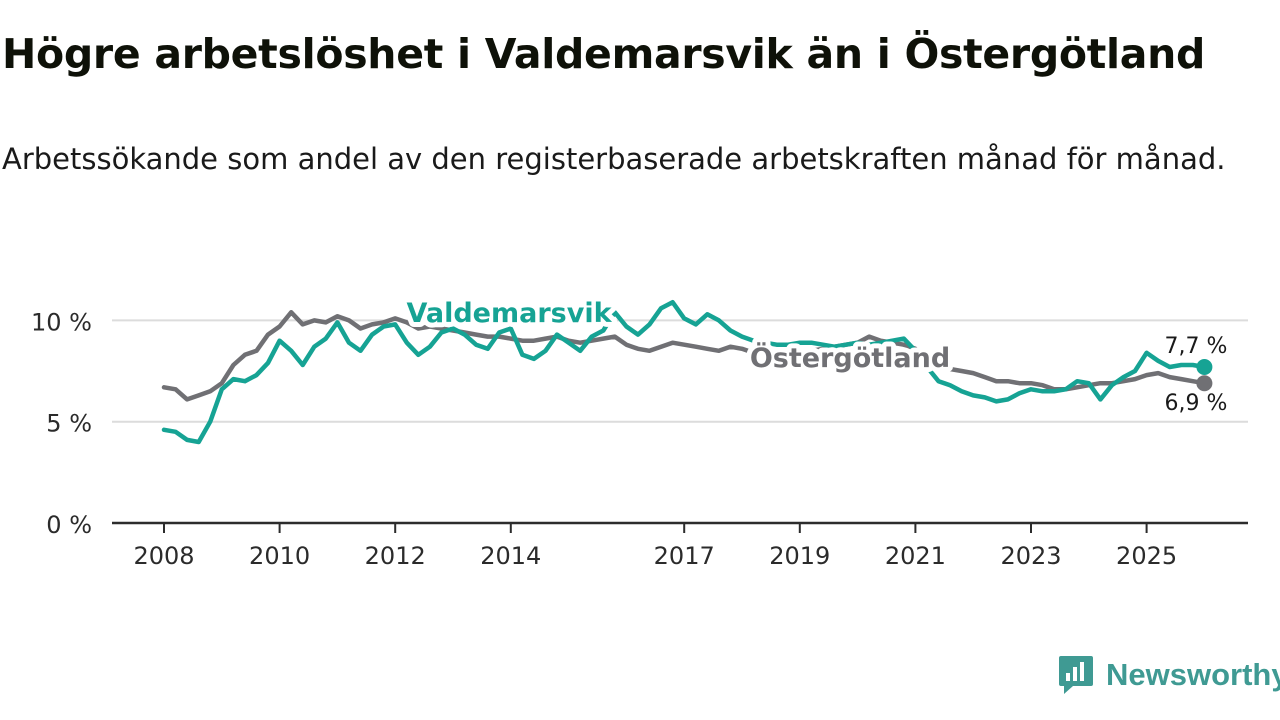 The image size is (1280, 720). Describe the element at coordinates (510, 556) in the screenshot. I see `x-tick-label: 2014` at that location.